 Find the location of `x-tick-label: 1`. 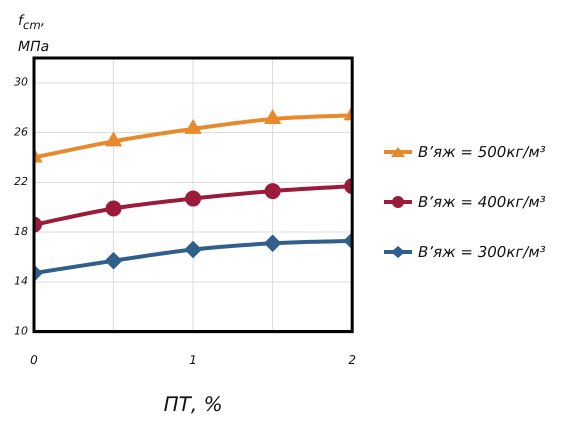

x-tick-label: 1 is located at coordinates (193, 359).